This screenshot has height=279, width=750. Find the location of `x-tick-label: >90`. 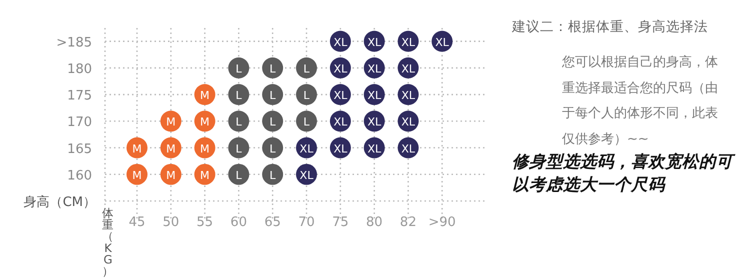

x-tick-label: >90 is located at coordinates (442, 222).